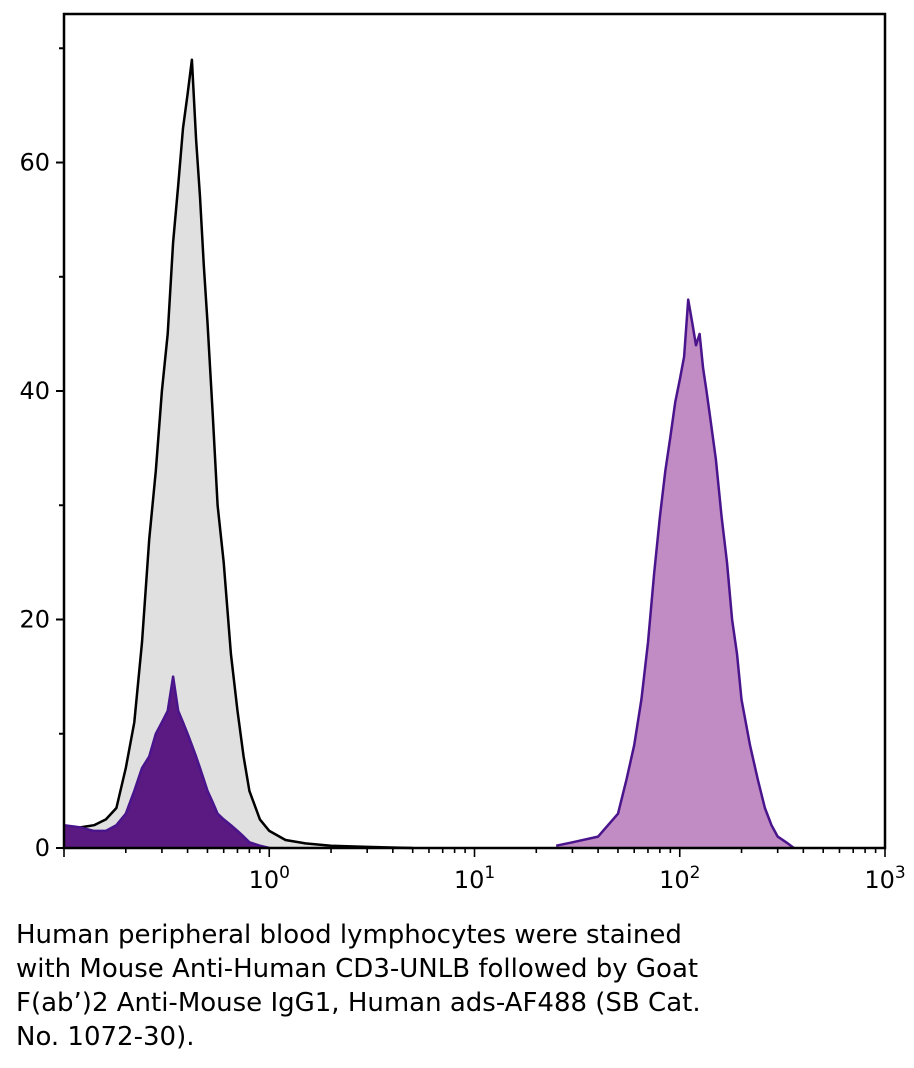  I want to click on y-tick-label: 20, so click(34, 620).